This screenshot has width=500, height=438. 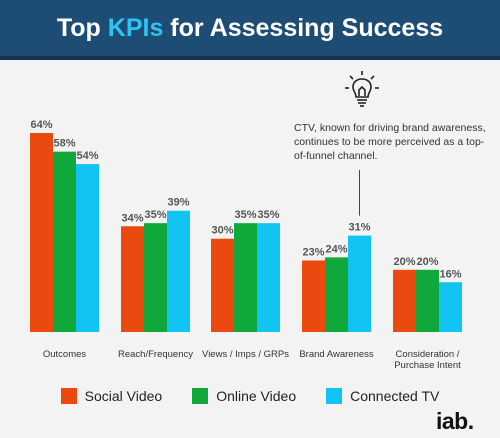 What do you see at coordinates (245, 354) in the screenshot?
I see `category-label-views-imps-grps: Views / Imps / GRPs` at bounding box center [245, 354].